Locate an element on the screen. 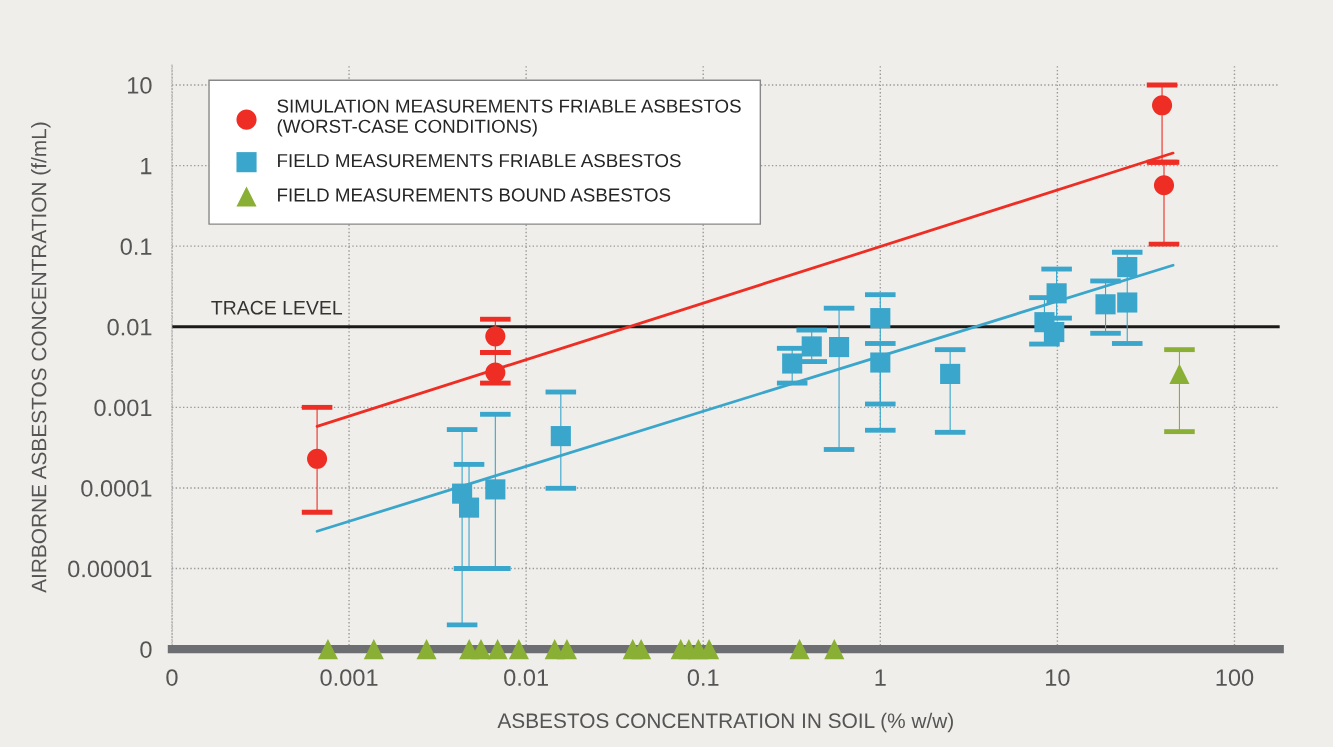  legend-label: FIELD MEASUREMENTS BOUND ASBESTOS is located at coordinates (474, 195).